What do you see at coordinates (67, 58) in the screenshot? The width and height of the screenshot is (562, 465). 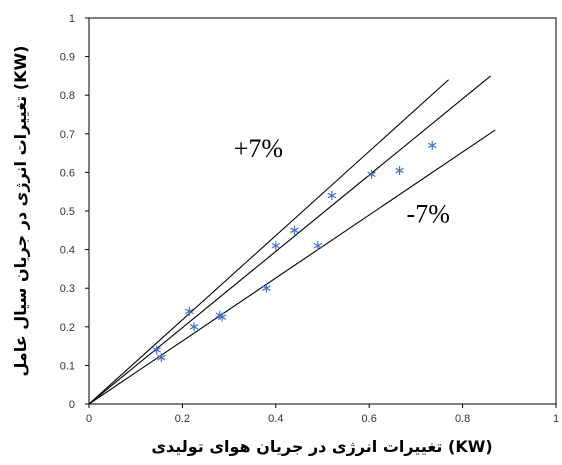 I see `y-tick-label: 0.9` at bounding box center [67, 58].